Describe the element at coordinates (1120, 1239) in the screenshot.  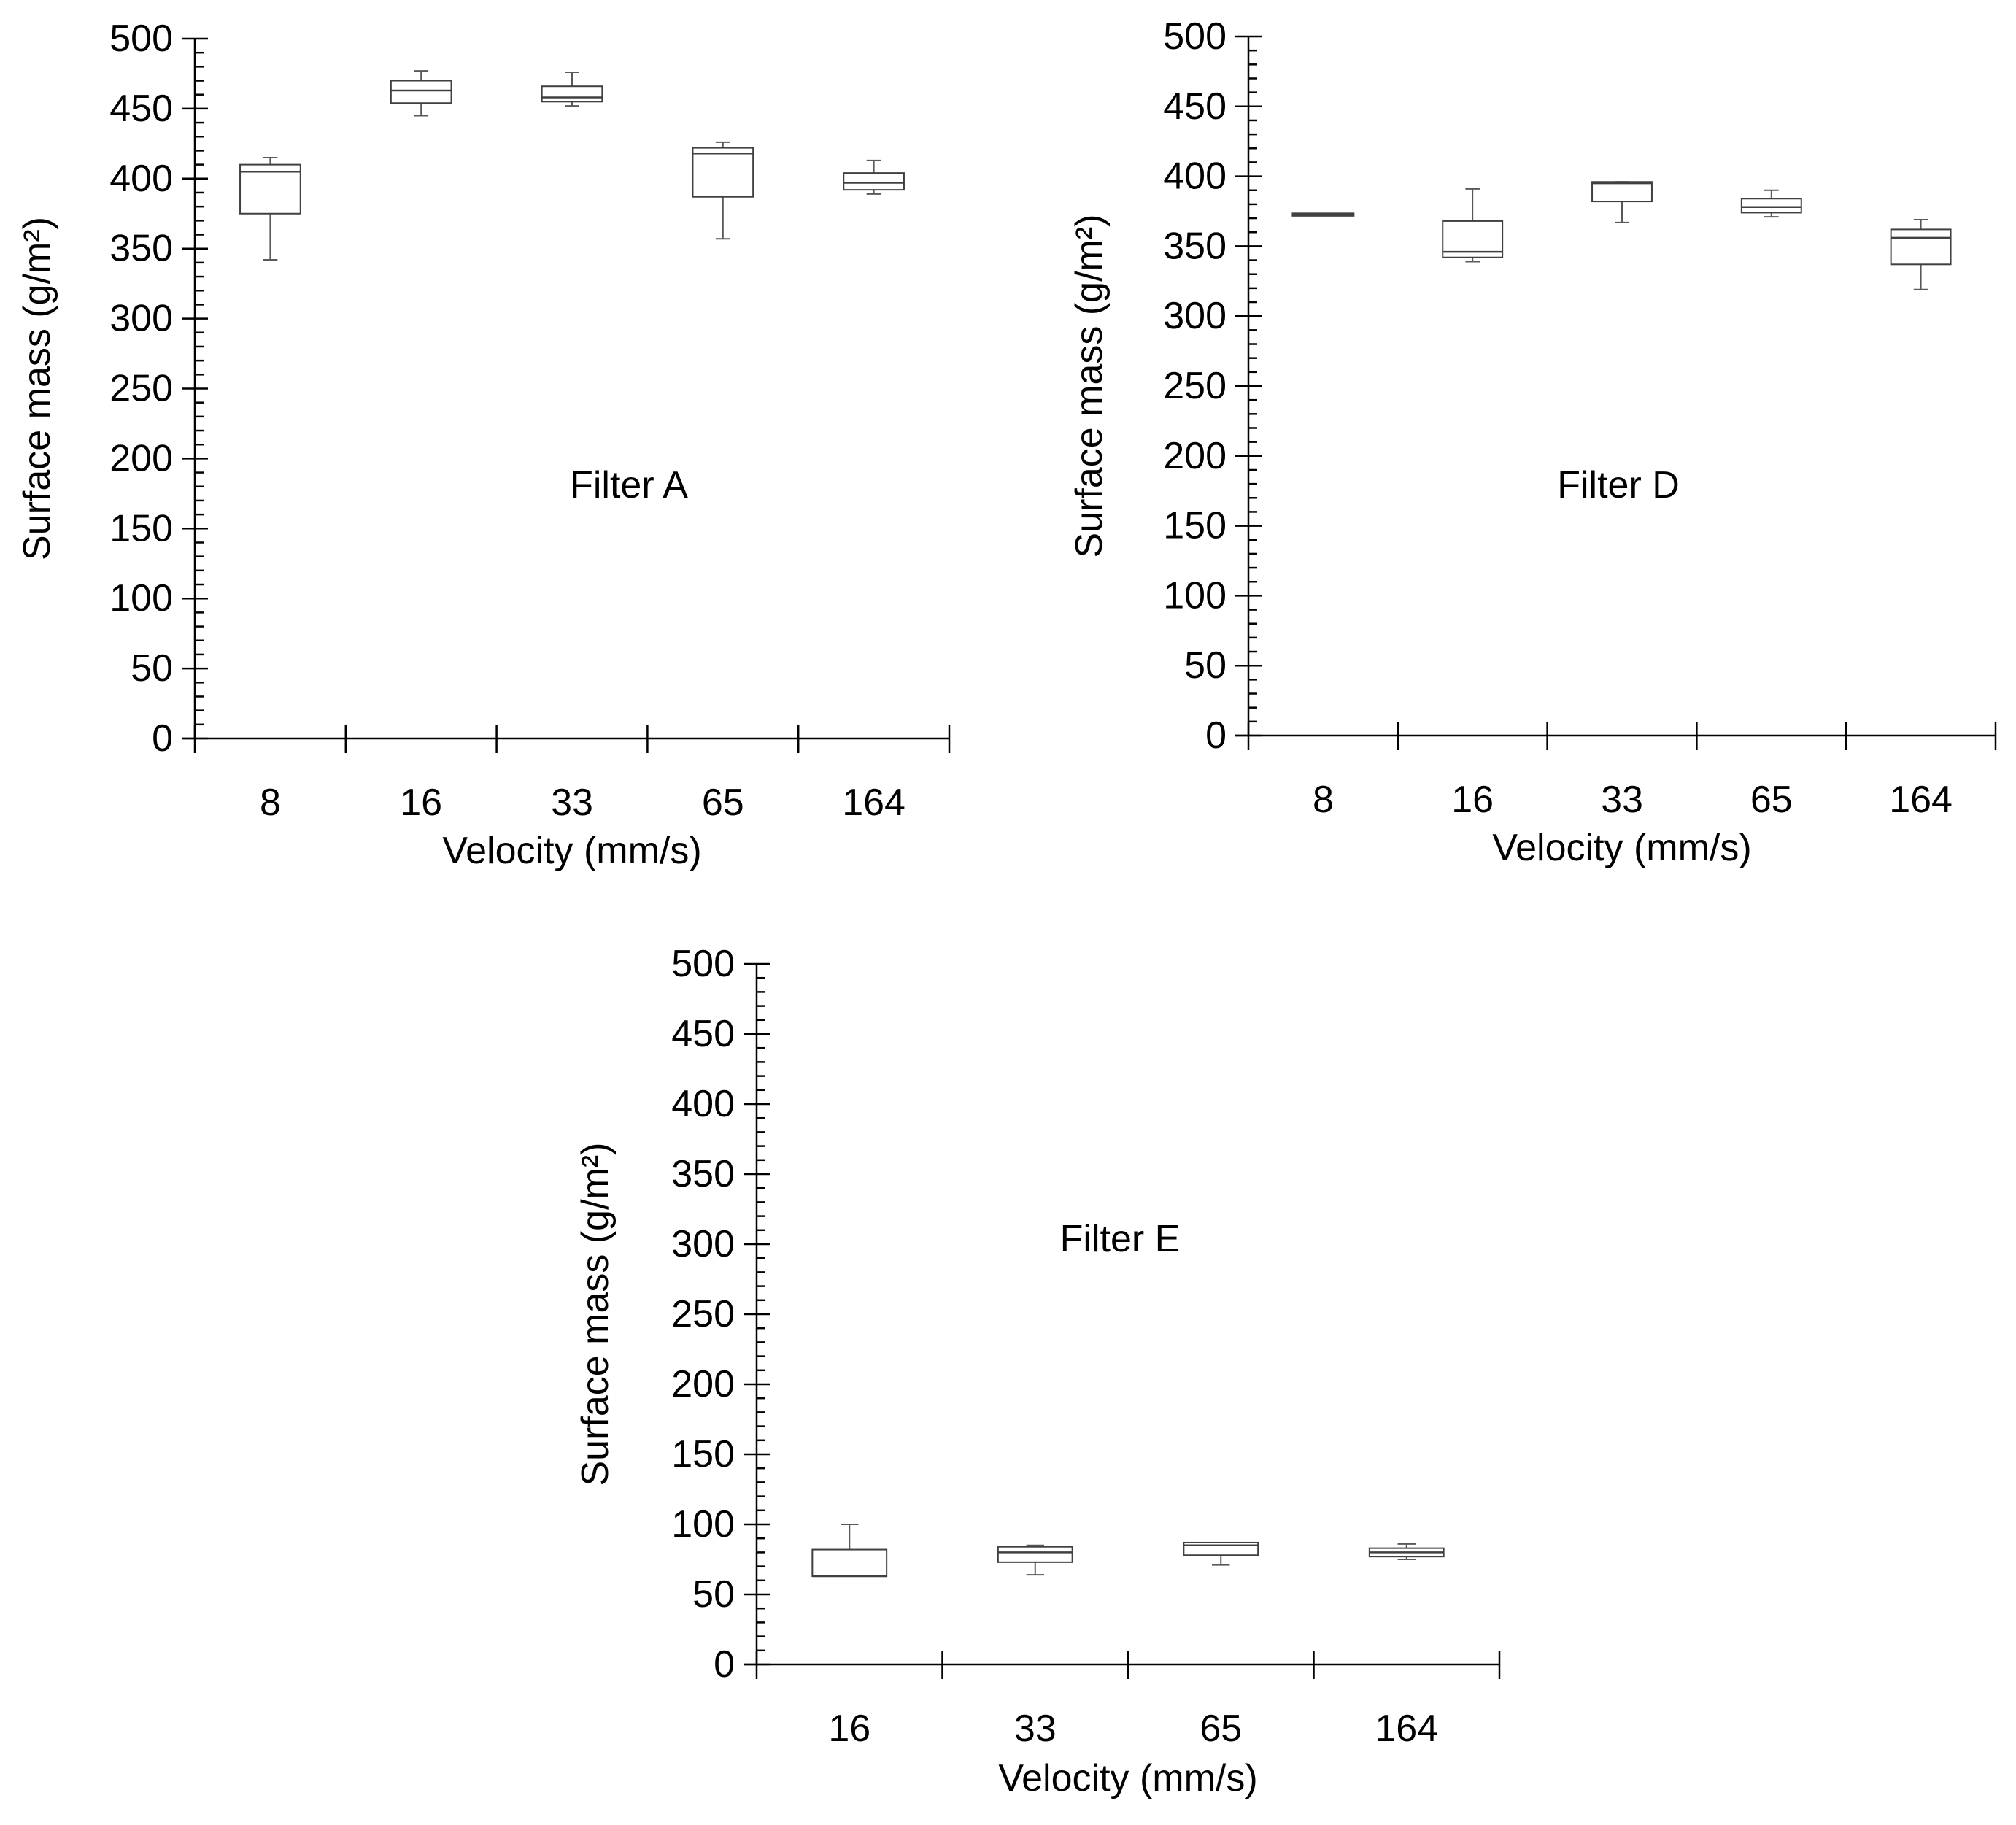
I see `panel-title: Filter E` at that location.